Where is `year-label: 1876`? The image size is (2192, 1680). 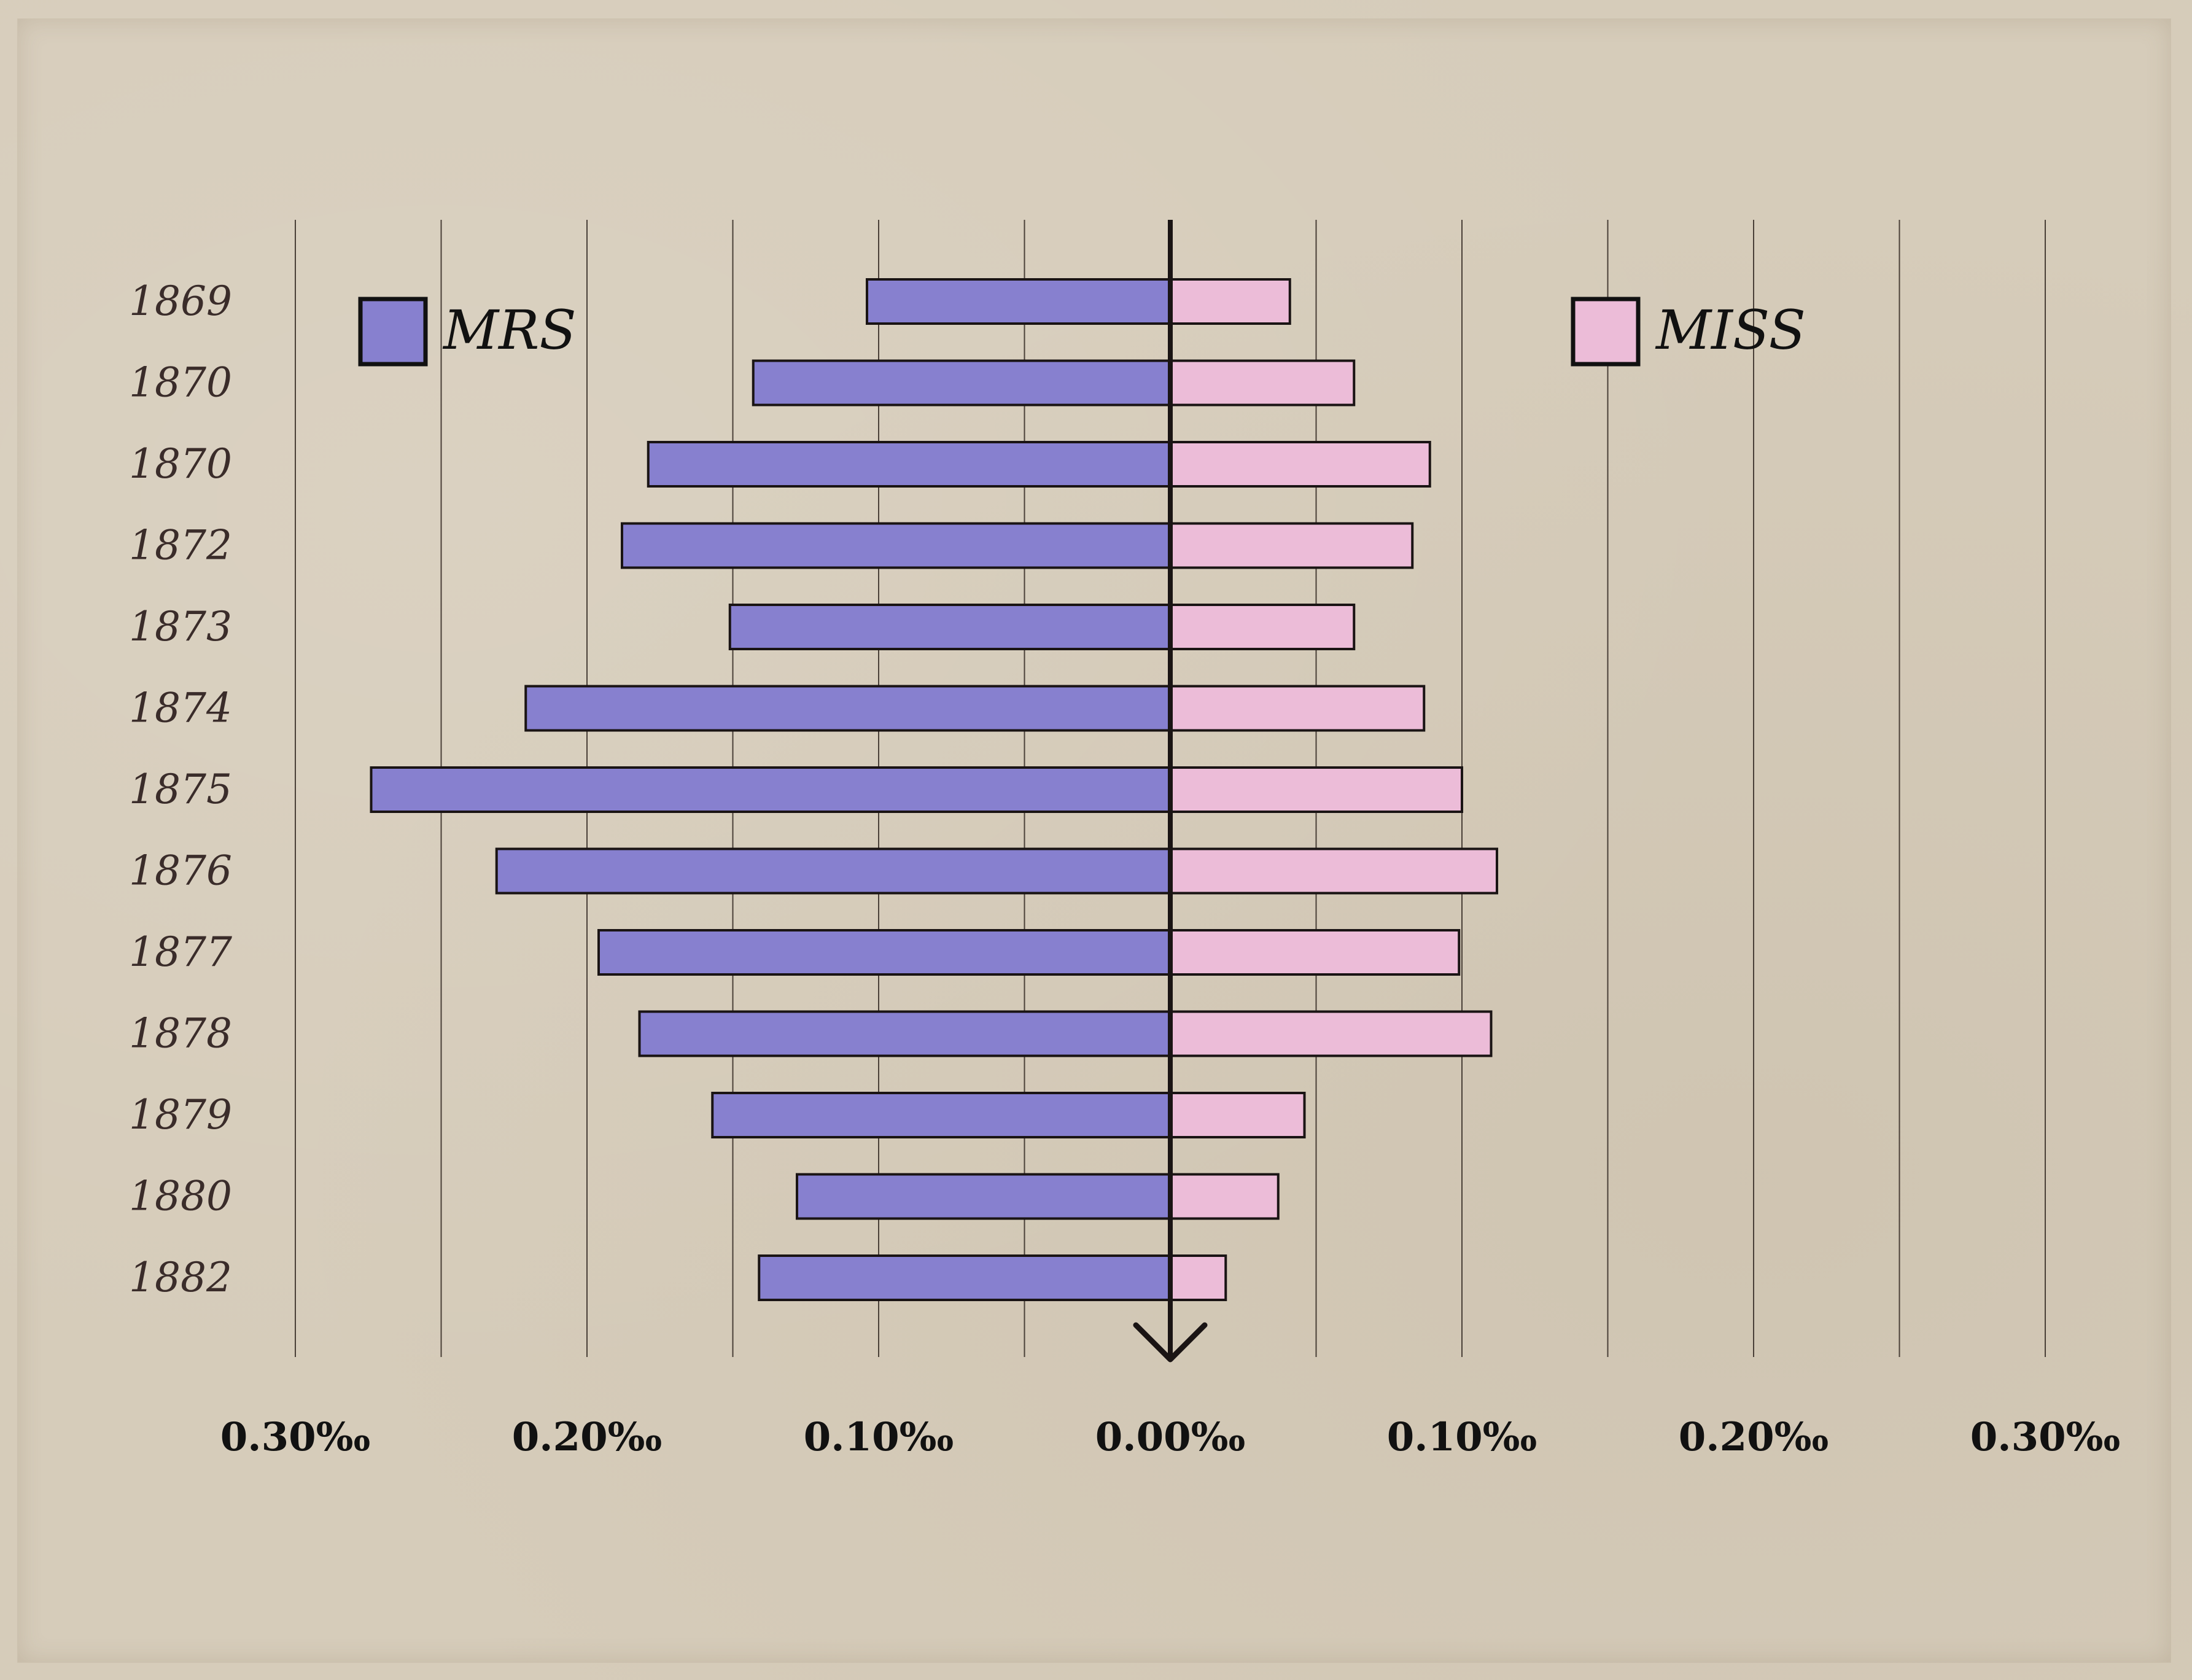
year-label: 1876 is located at coordinates (180, 871).